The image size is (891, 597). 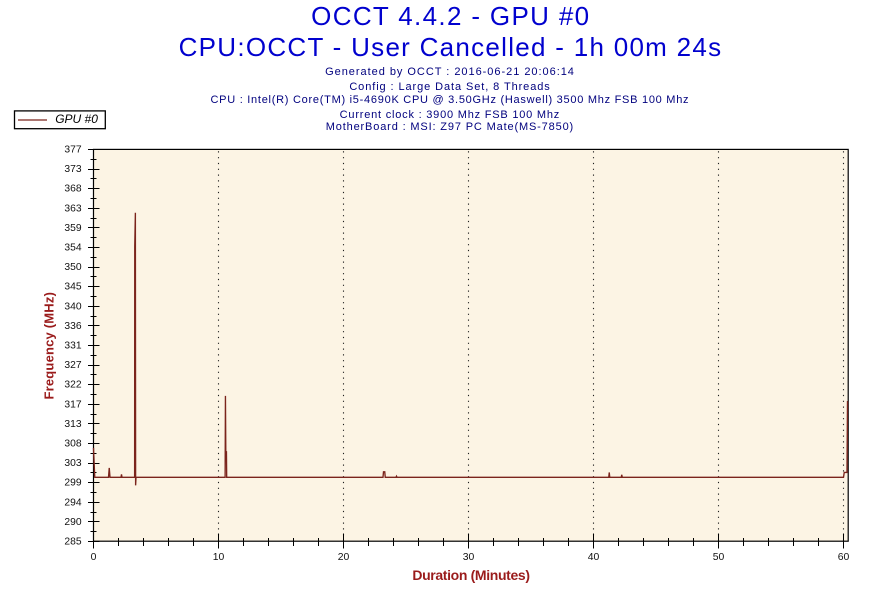 What do you see at coordinates (72, 228) in the screenshot?
I see `svg-text: 359` at bounding box center [72, 228].